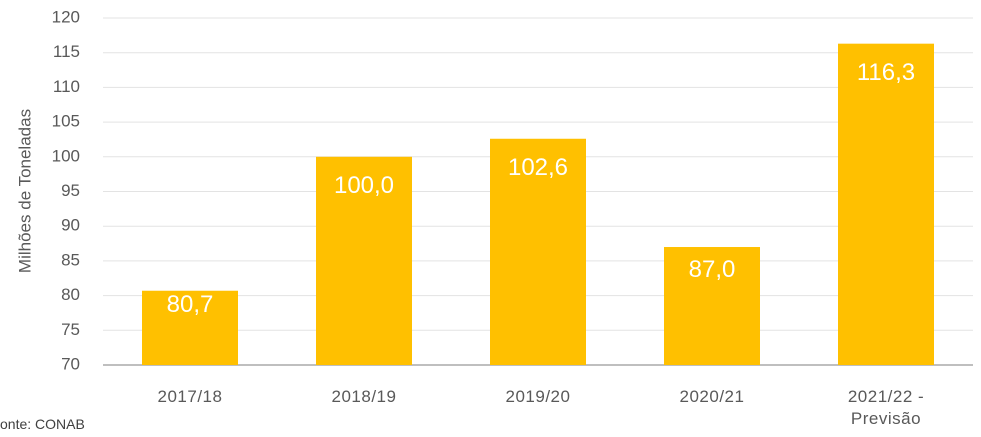  Describe the element at coordinates (712, 396) in the screenshot. I see `x-tick-label: 2020/21` at that location.